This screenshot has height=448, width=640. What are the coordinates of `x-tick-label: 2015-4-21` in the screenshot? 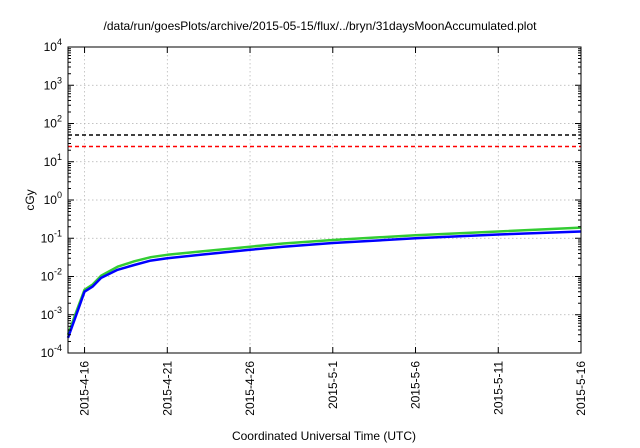 It's located at (167, 388).